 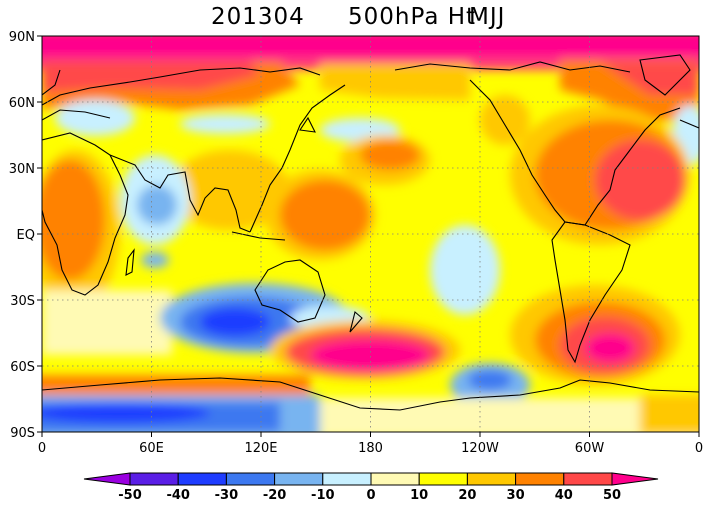 What do you see at coordinates (412, 17) in the screenshot?
I see `title-variable: 500hPa Ht` at bounding box center [412, 17].